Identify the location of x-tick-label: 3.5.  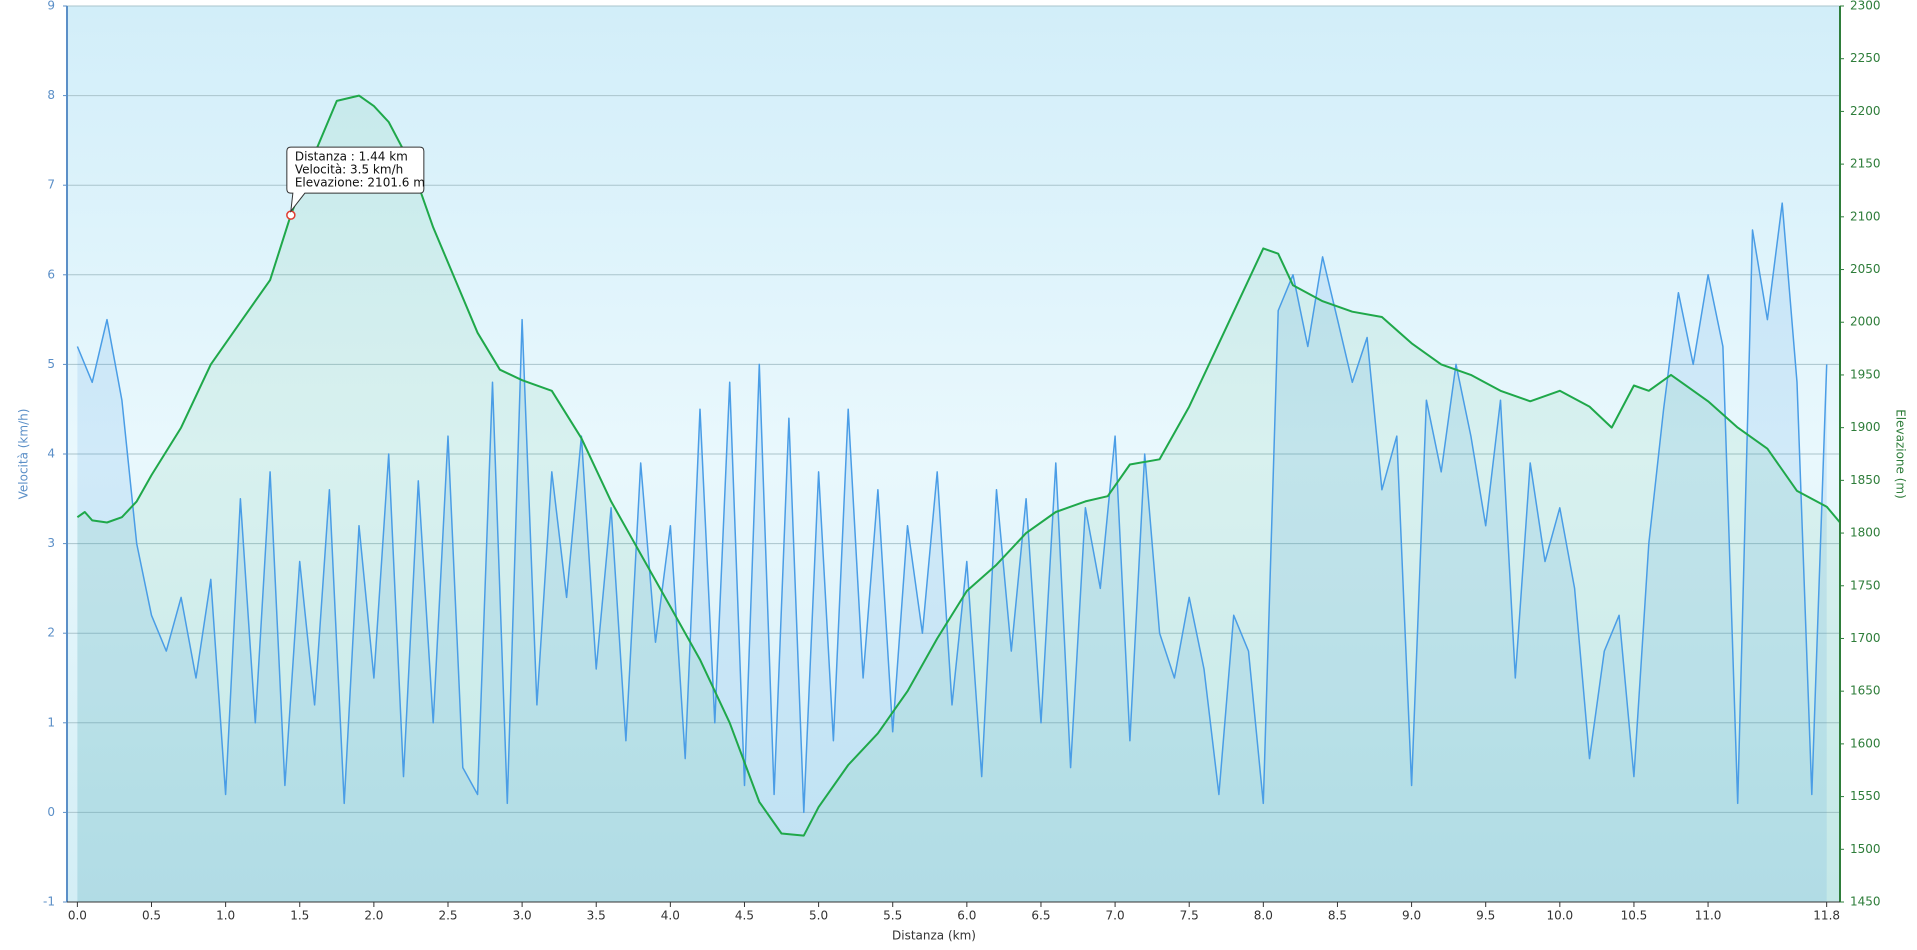
(596, 916).